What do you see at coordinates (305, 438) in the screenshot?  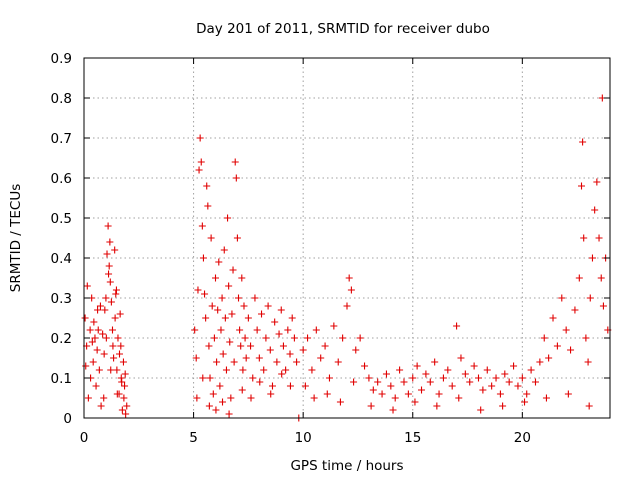 I see `x-tick-labels: 0 5 10 15 20` at bounding box center [305, 438].